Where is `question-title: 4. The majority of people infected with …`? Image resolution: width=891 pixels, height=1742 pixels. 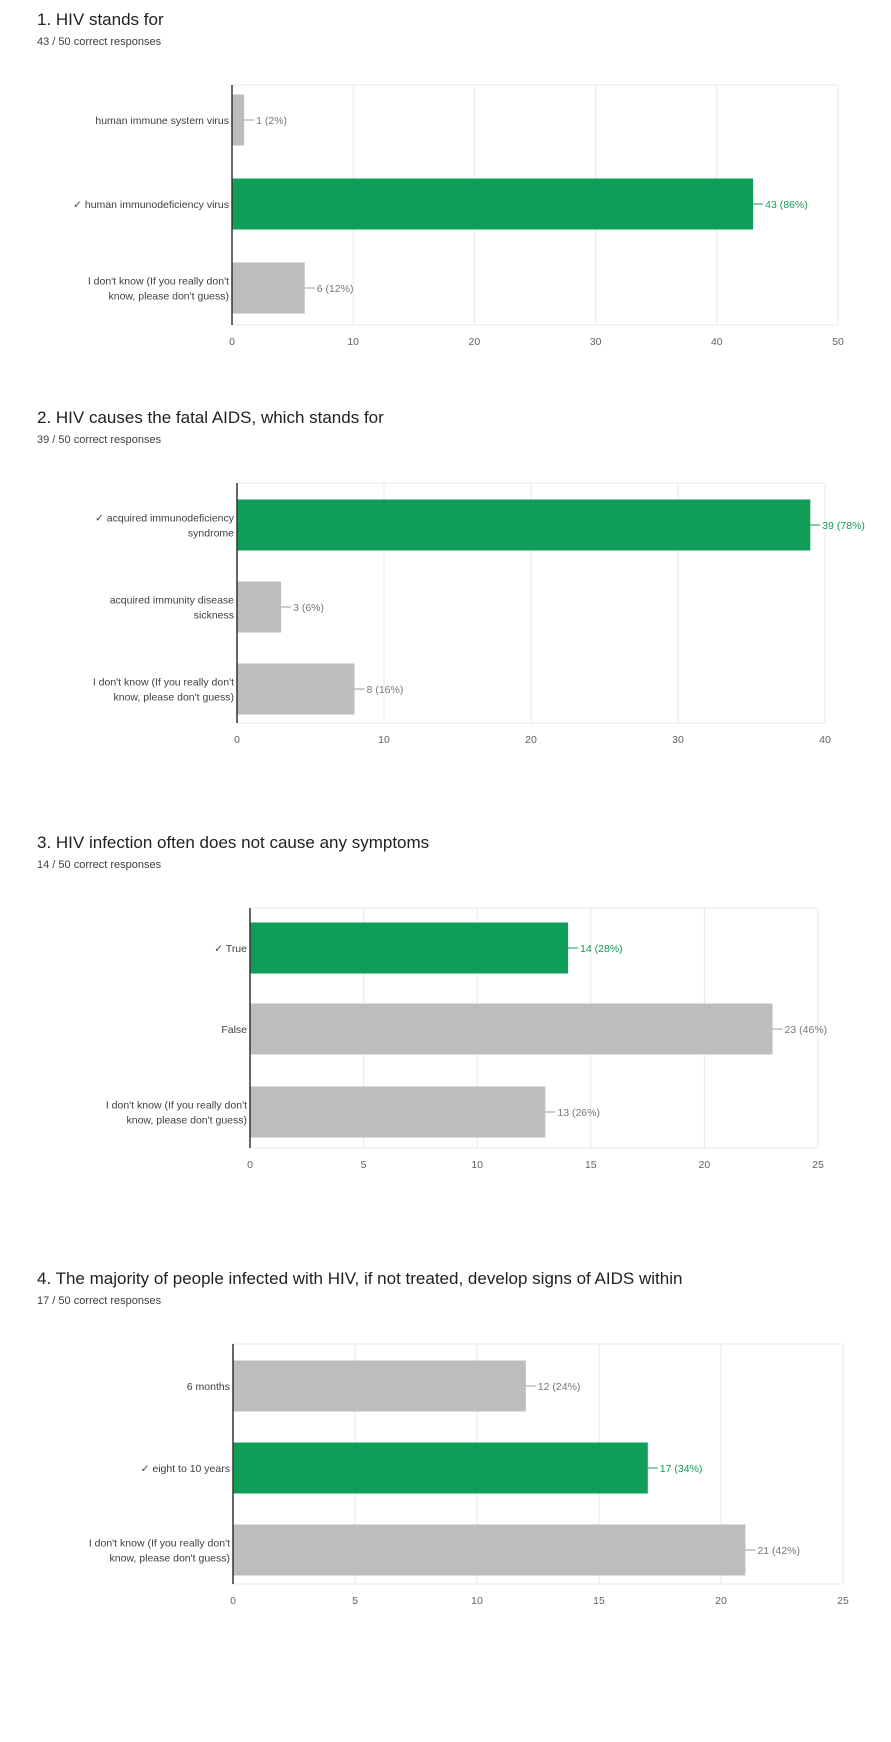 question-title: 4. The majority of people infected with … is located at coordinates (360, 1278).